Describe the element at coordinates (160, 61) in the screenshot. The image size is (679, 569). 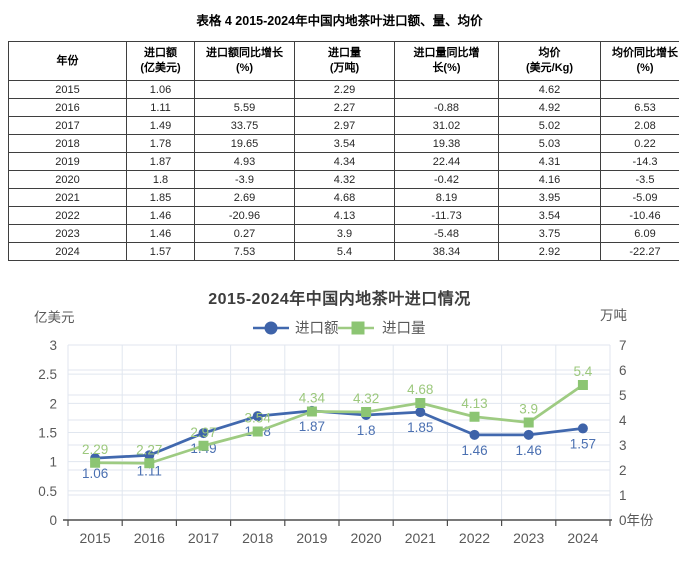
I see `column-header: 进口额 (亿美元)` at that location.